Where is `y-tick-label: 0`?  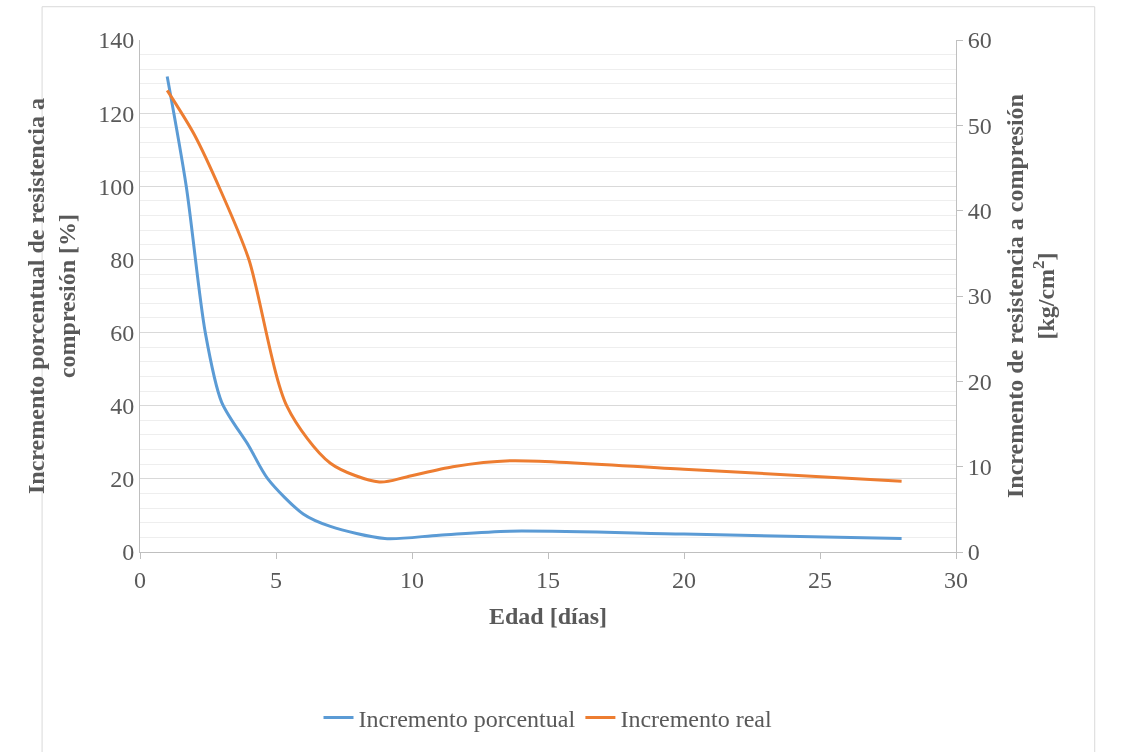 y-tick-label: 0 is located at coordinates (128, 552).